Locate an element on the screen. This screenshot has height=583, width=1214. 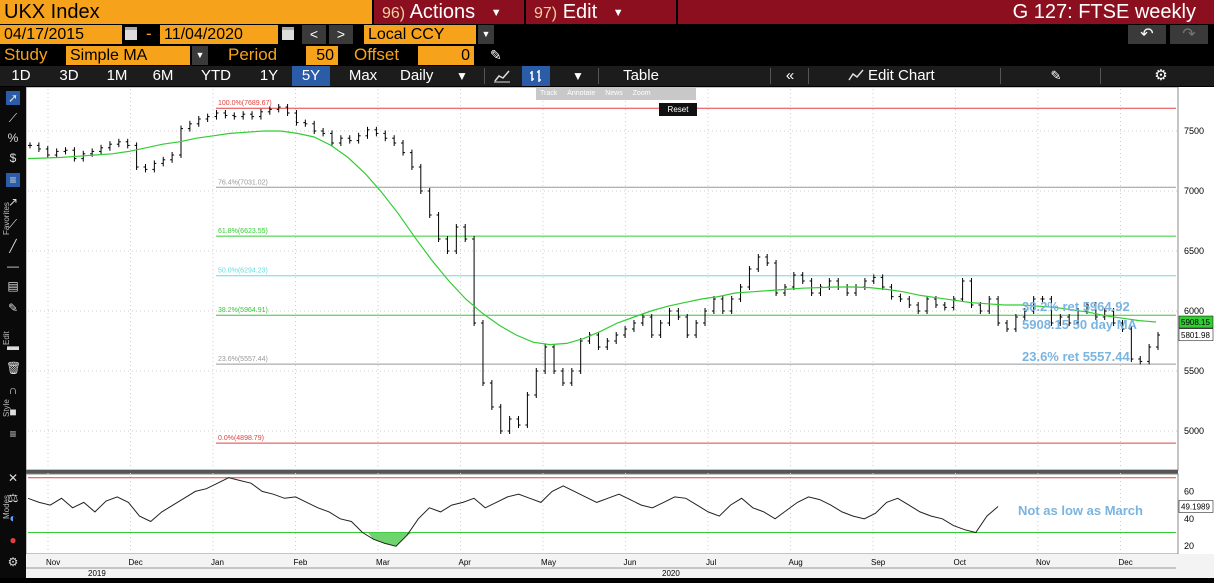
ray-tool-icon: ↗ is located at coordinates (13, 202).